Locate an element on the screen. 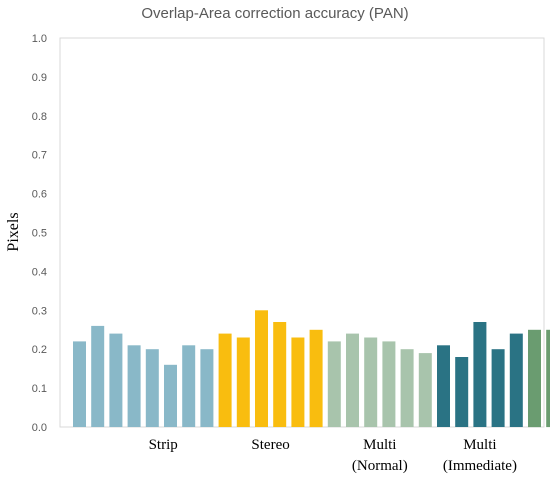 The image size is (550, 481). group-label-line: (Immediate) is located at coordinates (480, 466).